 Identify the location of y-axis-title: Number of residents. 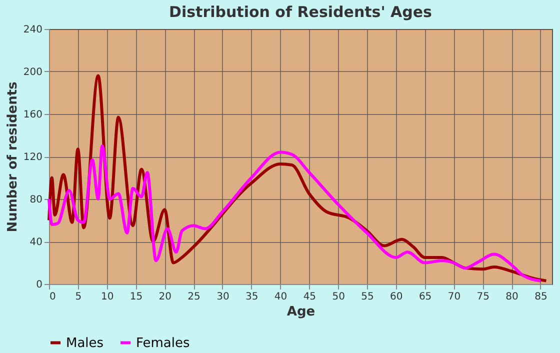
(12, 156).